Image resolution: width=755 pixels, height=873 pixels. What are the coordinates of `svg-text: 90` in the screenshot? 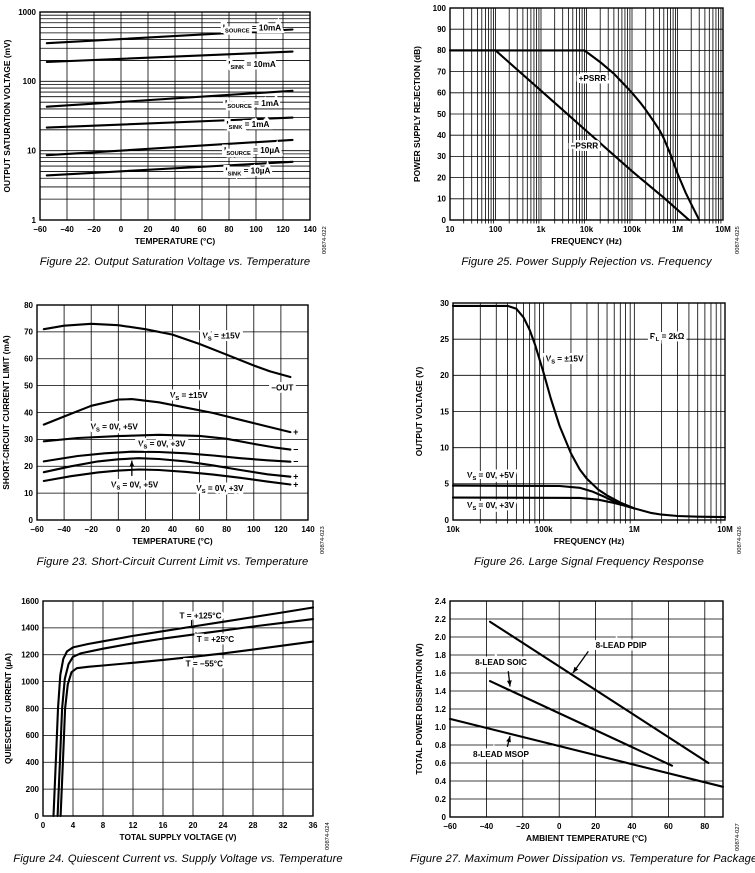 It's located at (441, 29).